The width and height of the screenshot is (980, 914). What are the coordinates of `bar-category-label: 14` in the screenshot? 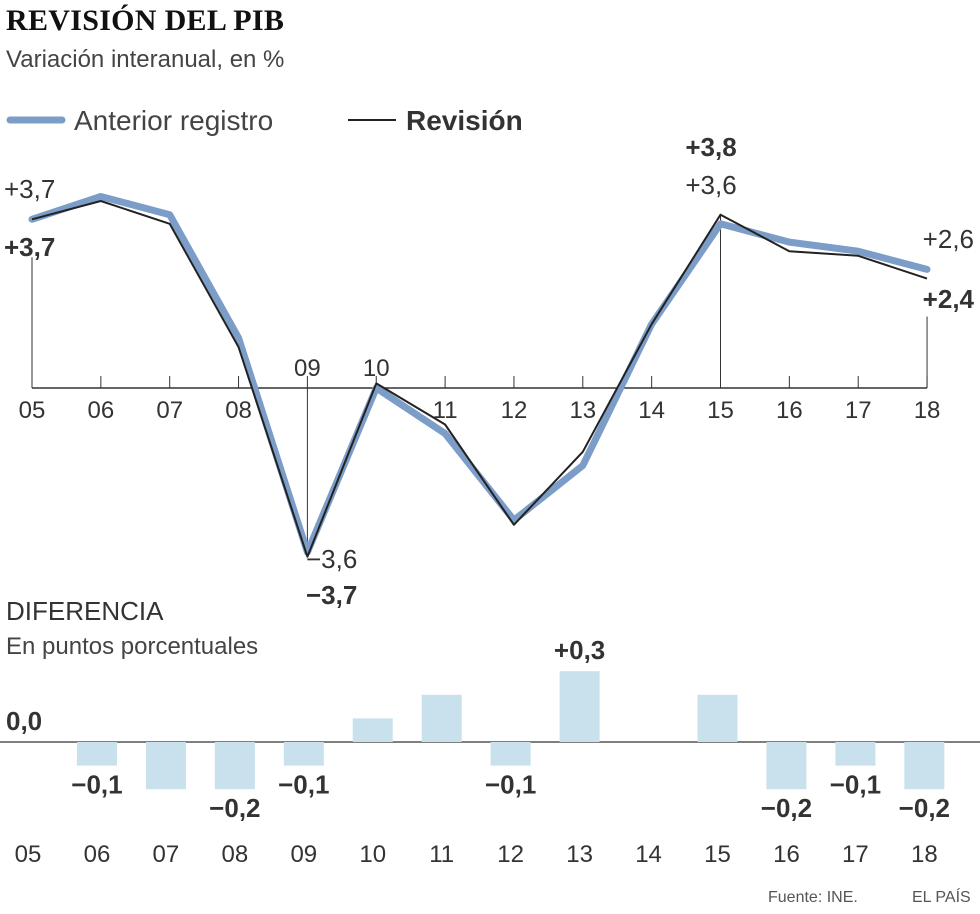 It's located at (648, 854).